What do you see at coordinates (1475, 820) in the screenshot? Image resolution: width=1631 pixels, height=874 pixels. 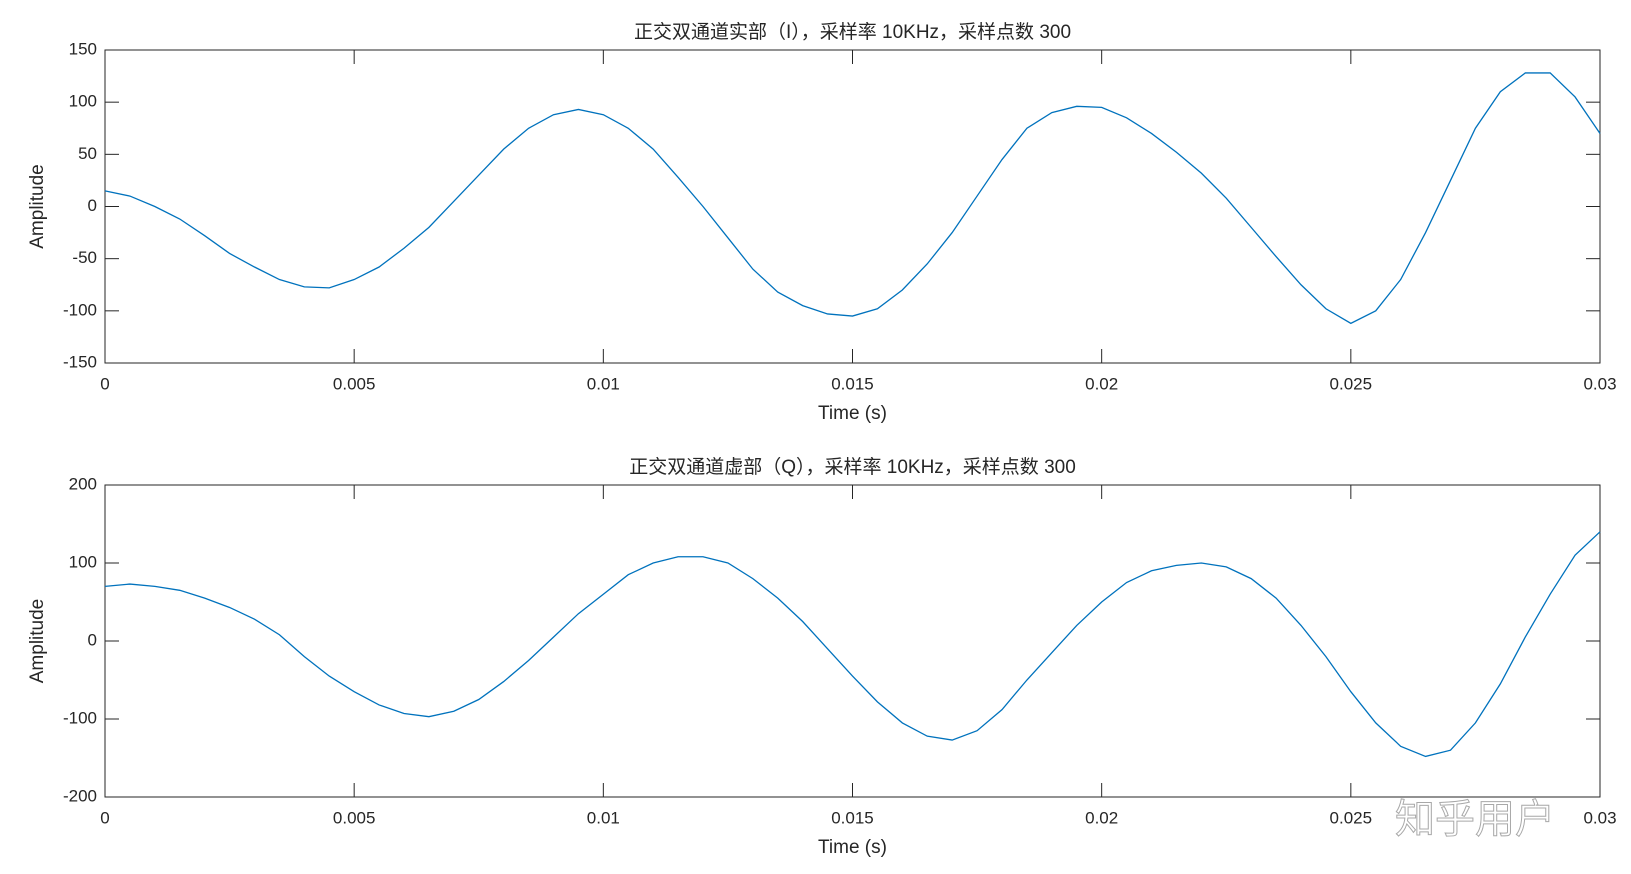 I see `watermark: 知乎用户` at bounding box center [1475, 820].